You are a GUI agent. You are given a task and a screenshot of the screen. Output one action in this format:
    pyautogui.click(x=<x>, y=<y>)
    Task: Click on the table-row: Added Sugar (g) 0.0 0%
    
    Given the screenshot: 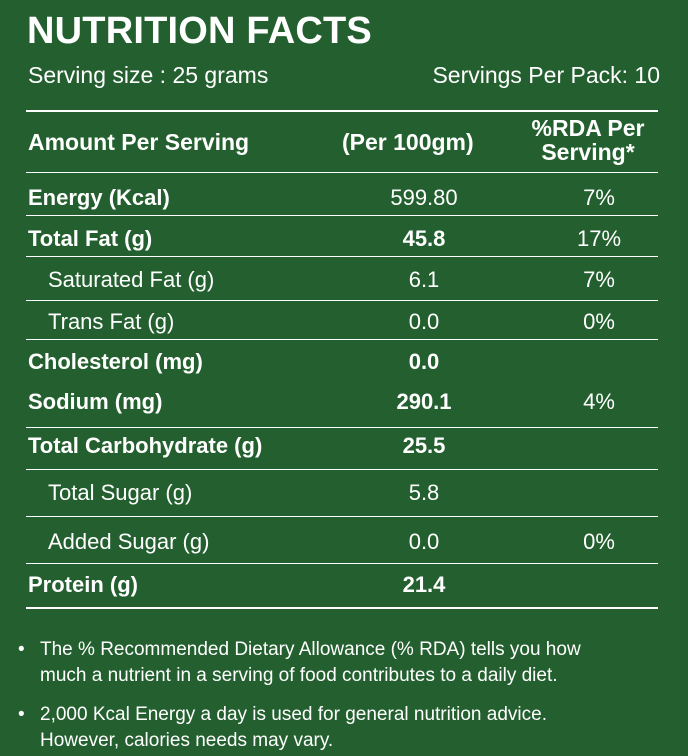 What is the action you would take?
    pyautogui.click(x=344, y=542)
    